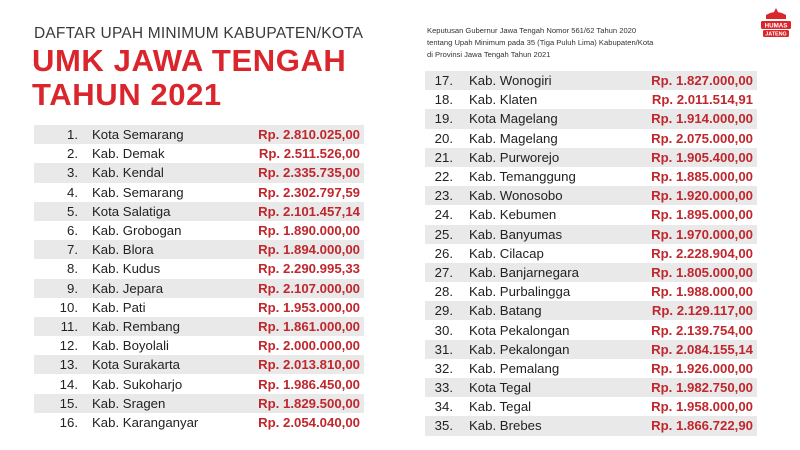  Describe the element at coordinates (131, 211) in the screenshot. I see `region-name: Kota Salatiga` at that location.